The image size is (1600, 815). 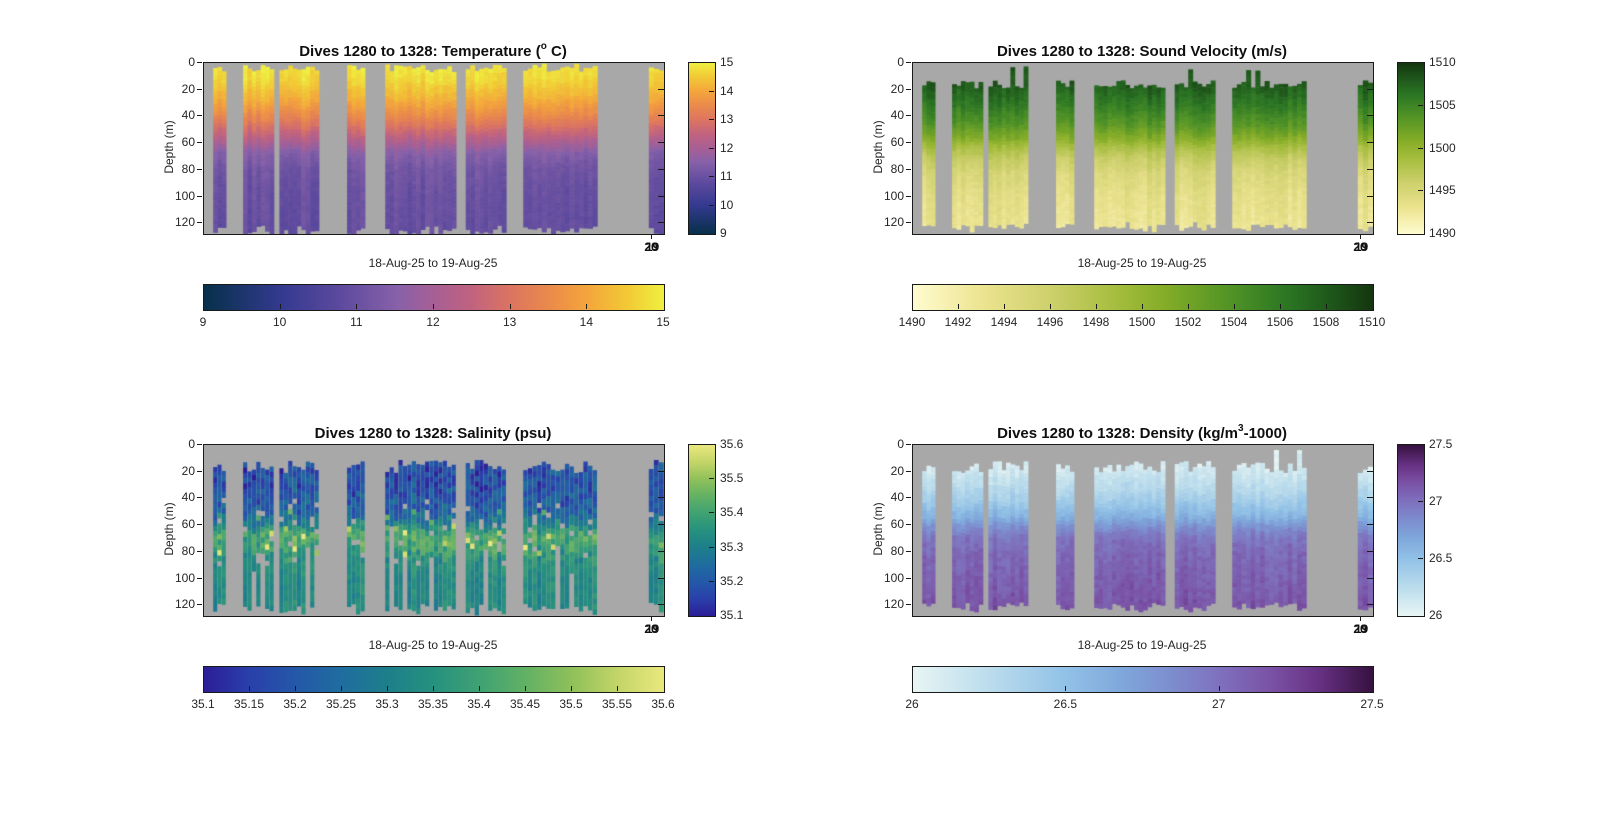 I want to click on y-tick-label: 60, so click(x=897, y=524).